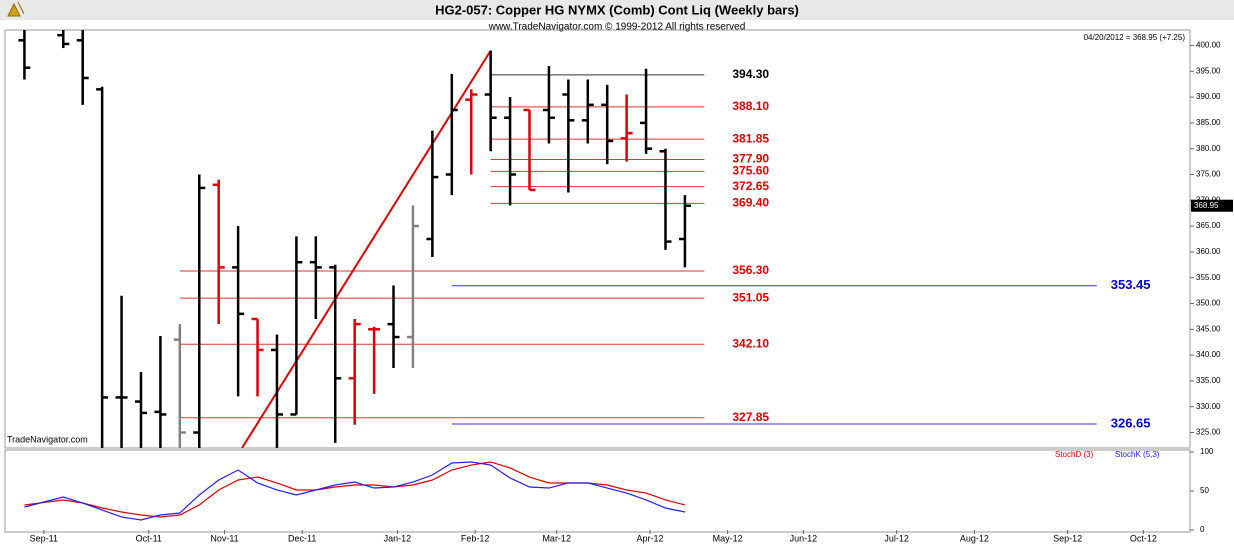 The height and width of the screenshot is (548, 1234). Describe the element at coordinates (1131, 284) in the screenshot. I see `level-label: 353.45` at that location.